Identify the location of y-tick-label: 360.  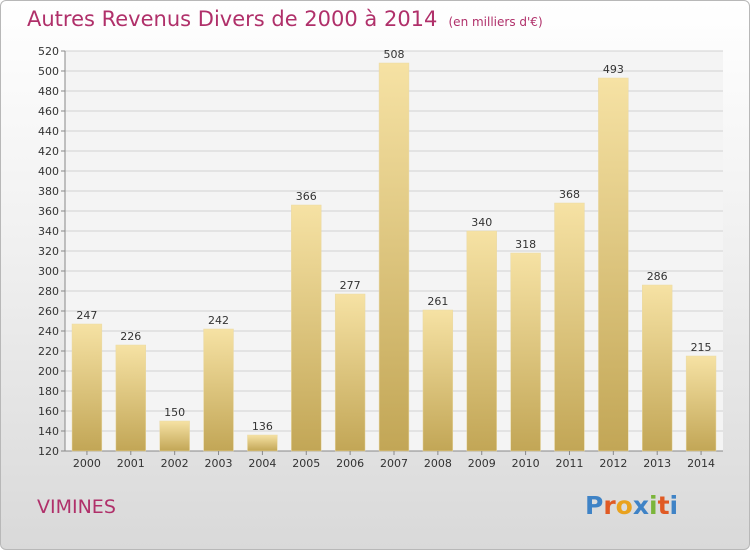
(48, 211).